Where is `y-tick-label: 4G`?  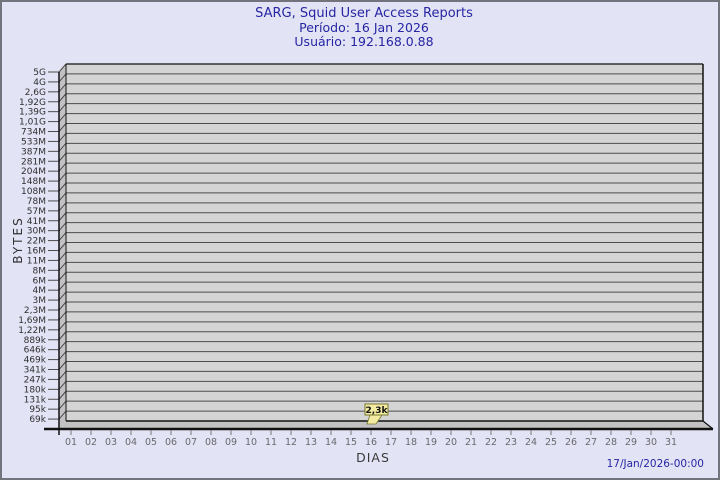 y-tick-label: 4G is located at coordinates (39, 83).